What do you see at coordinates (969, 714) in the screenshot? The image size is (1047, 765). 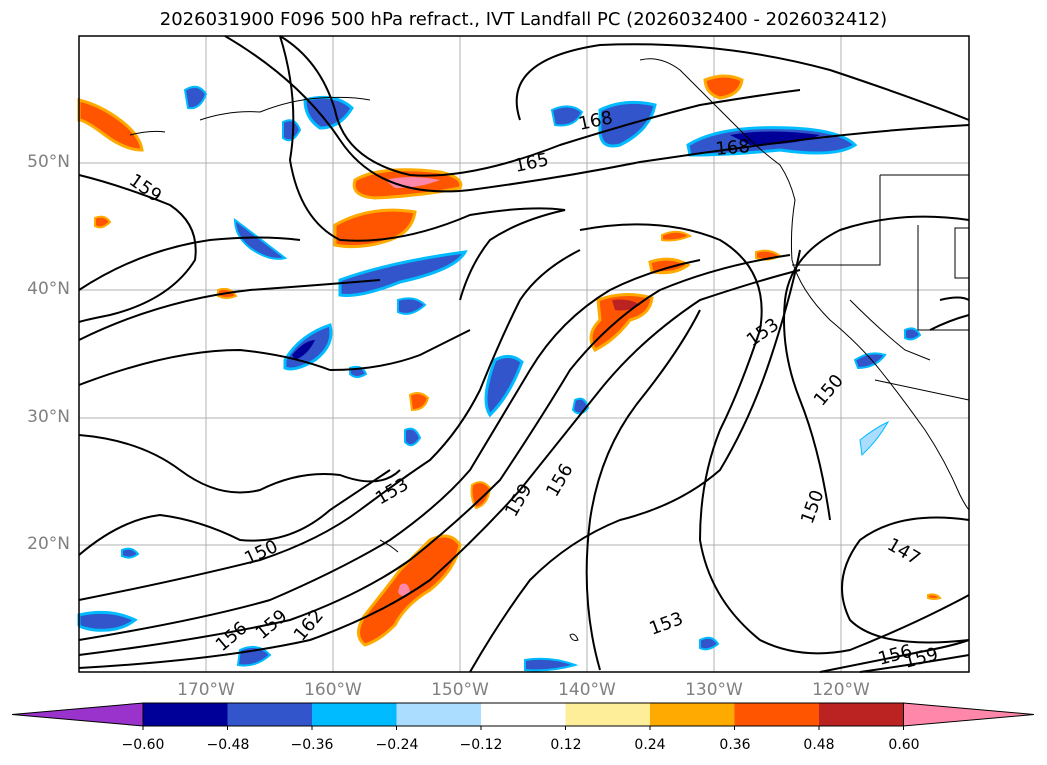 I see `colorbar-extend-max` at bounding box center [969, 714].